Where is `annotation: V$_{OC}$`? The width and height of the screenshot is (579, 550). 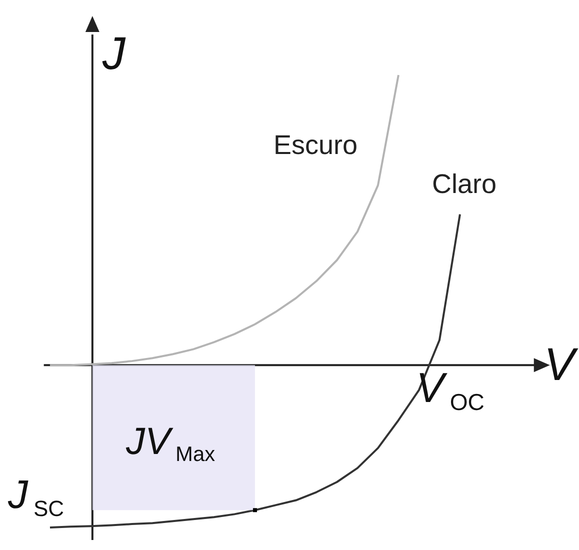
annotation: V$_{OC}$ is located at coordinates (450, 390).